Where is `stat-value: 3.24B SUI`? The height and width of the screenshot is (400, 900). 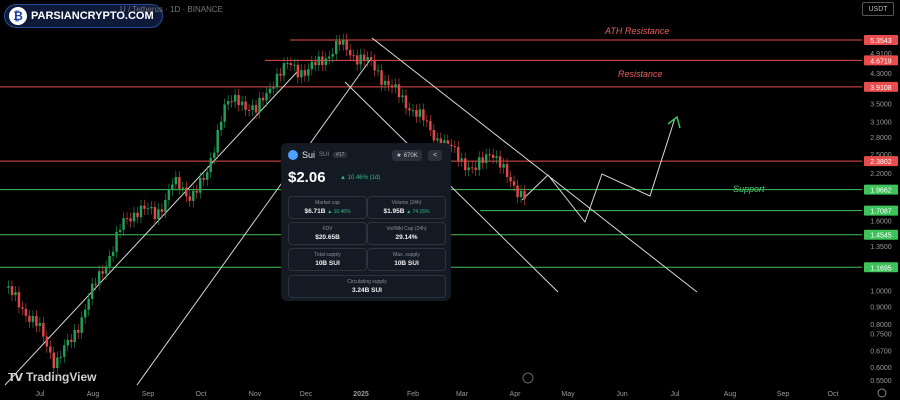 stat-value: 3.24B SUI is located at coordinates (367, 290).